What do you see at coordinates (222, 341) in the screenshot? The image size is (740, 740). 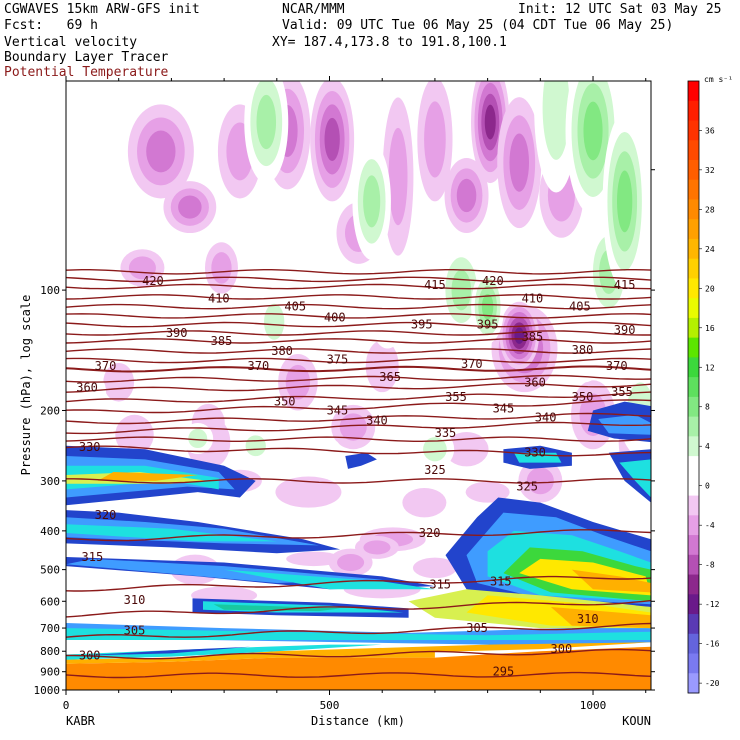 I see `theta-label: 385` at bounding box center [222, 341].